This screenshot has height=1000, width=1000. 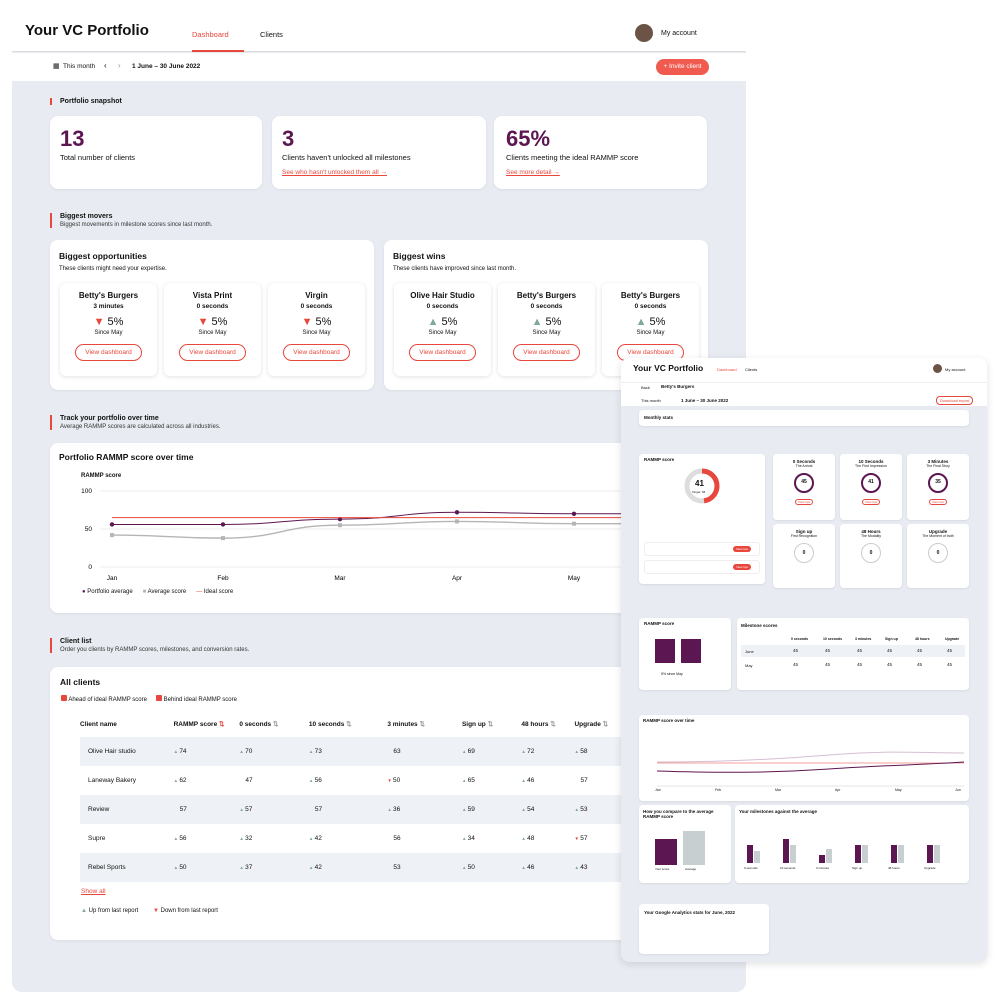 I want to click on column-header: 10 seconds ⇅, so click(x=330, y=724).